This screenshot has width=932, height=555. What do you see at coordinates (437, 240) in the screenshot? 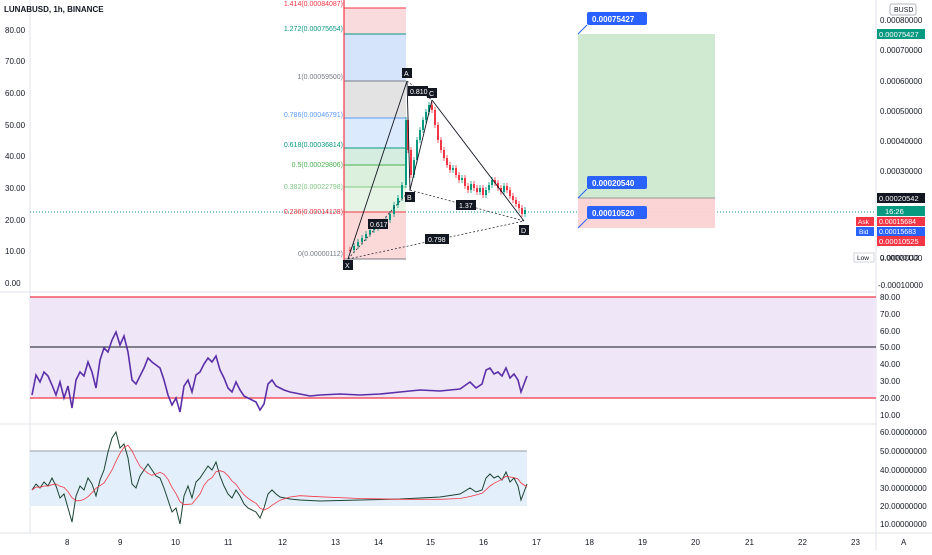
I see `xd-ratio: 0.798` at bounding box center [437, 240].